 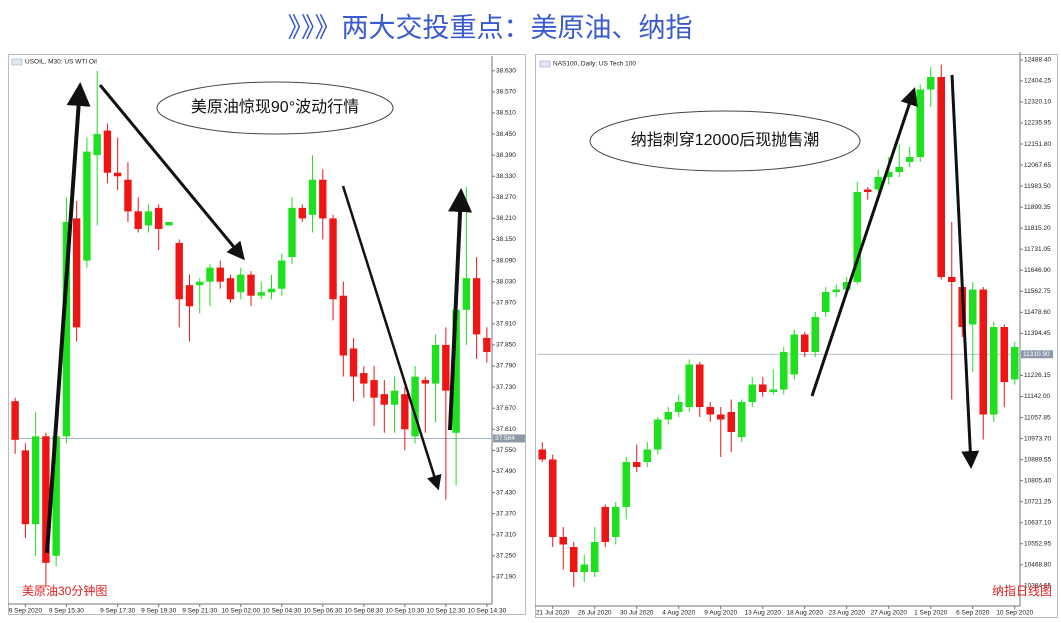 I want to click on y-tick-label: 37.310, so click(x=506, y=534).